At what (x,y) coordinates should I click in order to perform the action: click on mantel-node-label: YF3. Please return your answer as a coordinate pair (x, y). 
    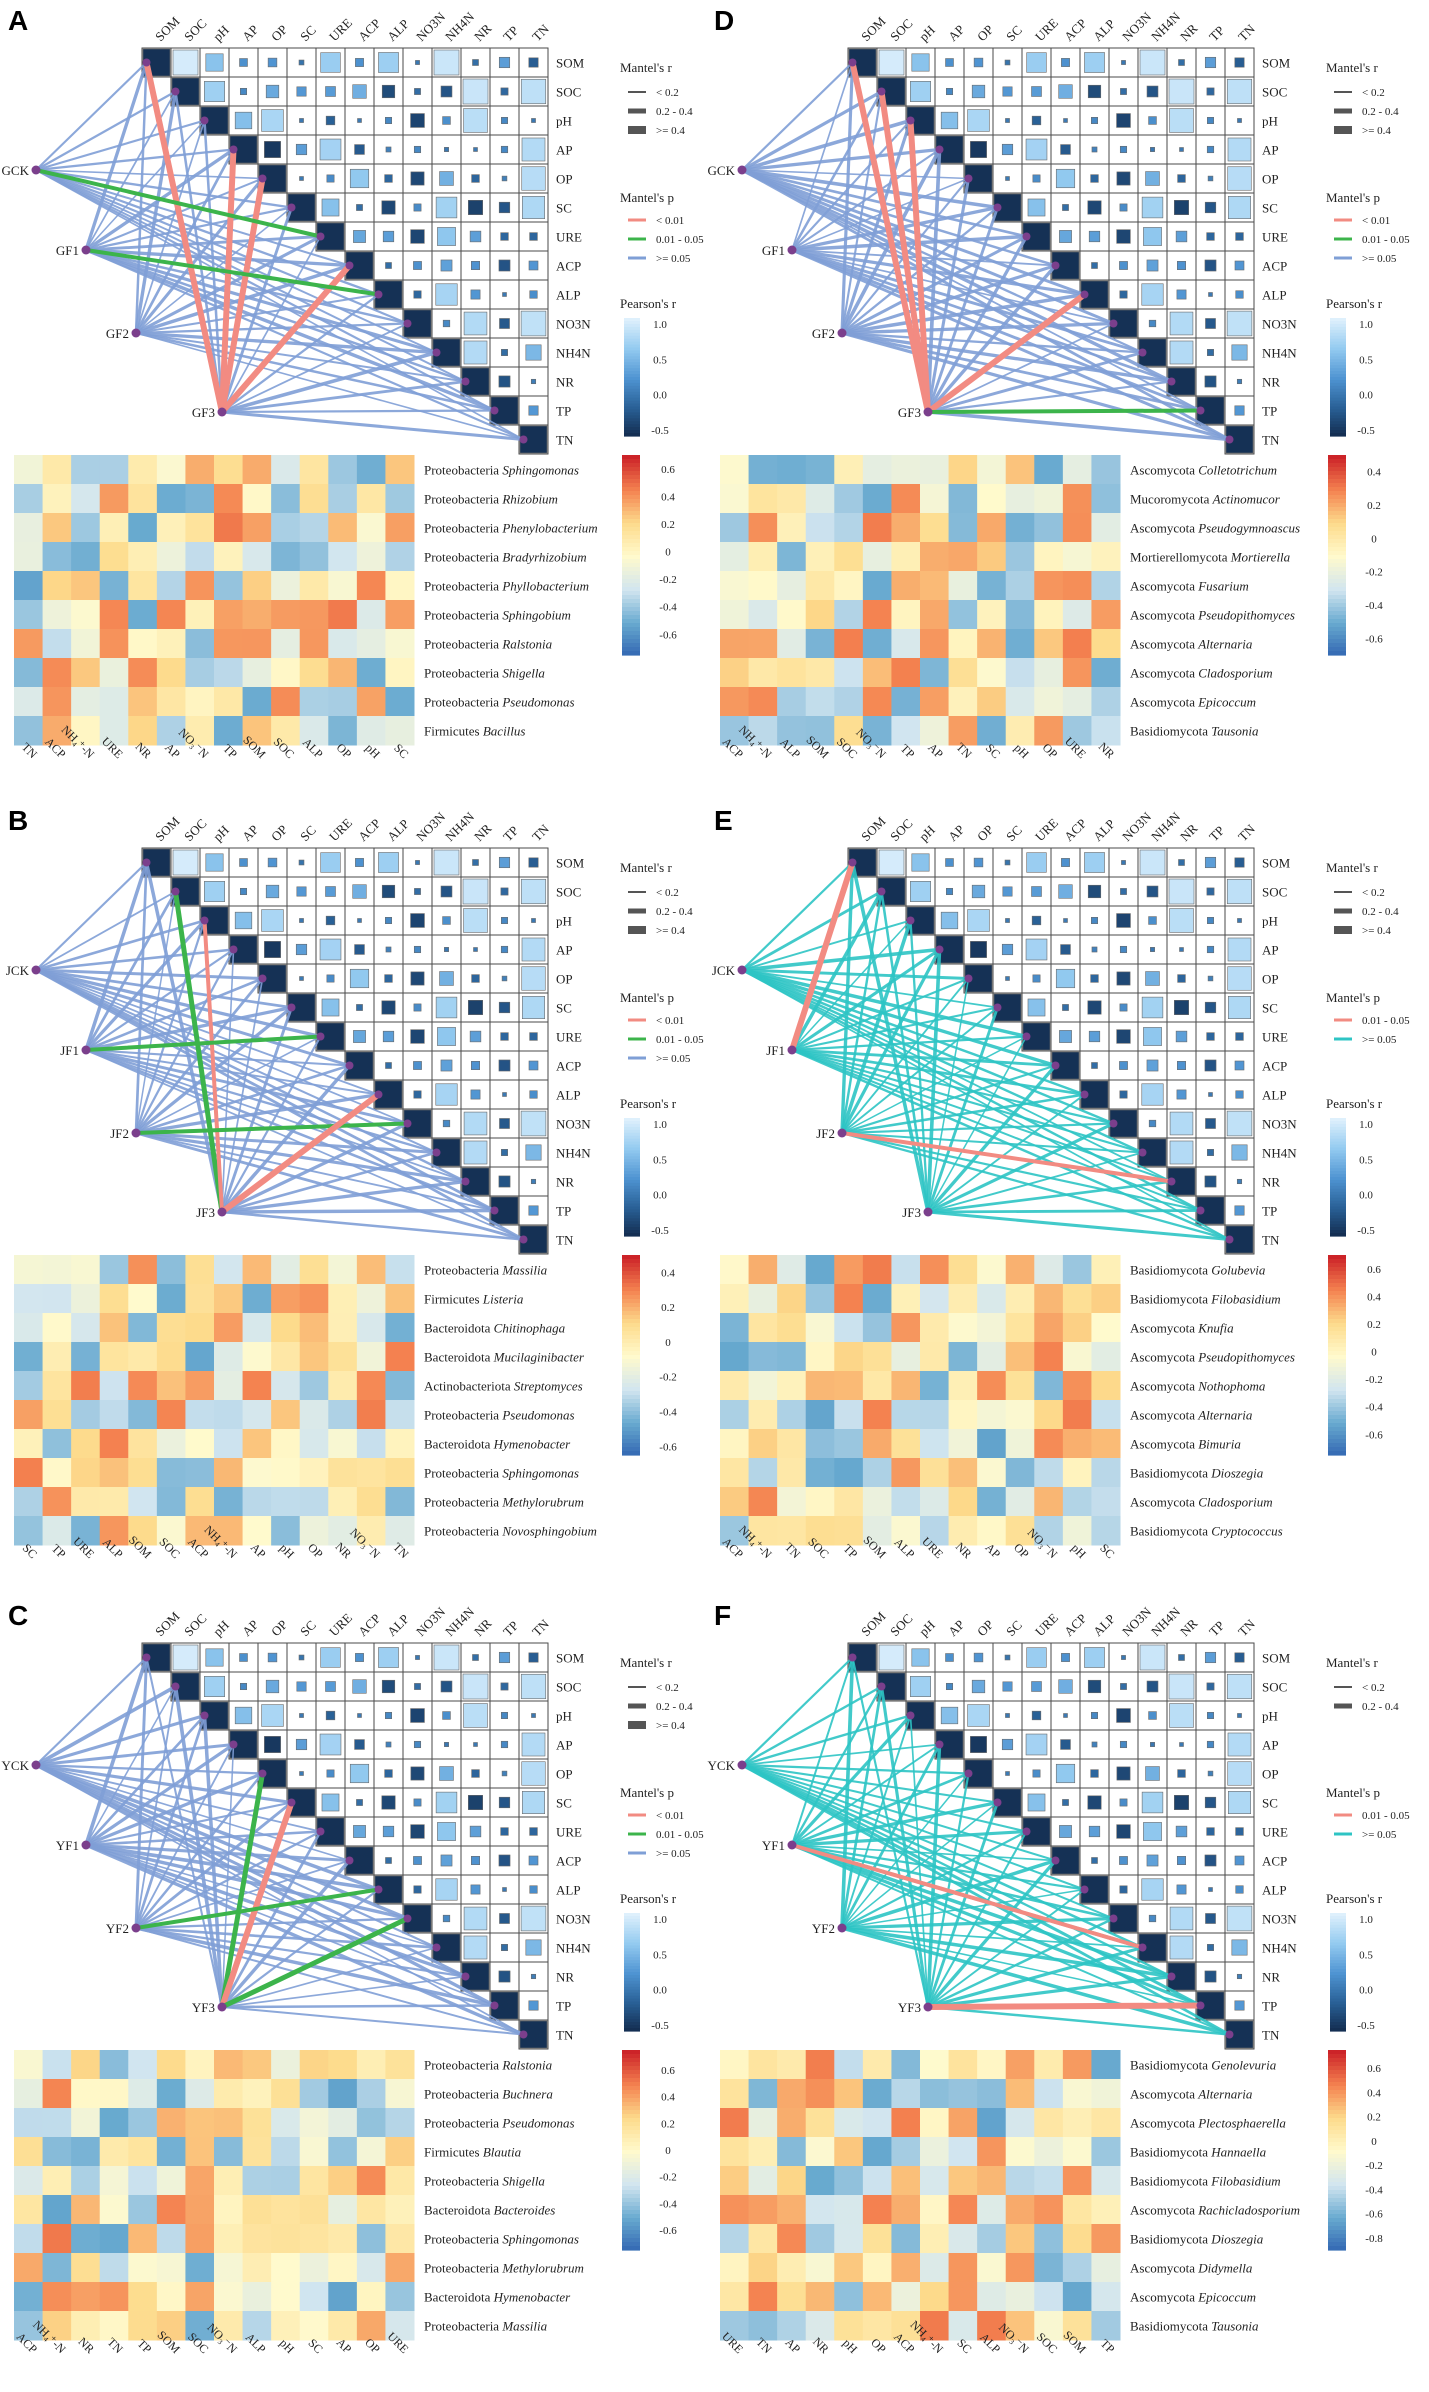
    Looking at the image, I should click on (909, 2007).